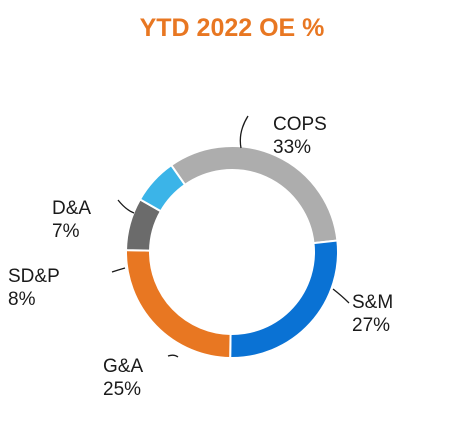 This screenshot has width=464, height=448. What do you see at coordinates (173, 356) in the screenshot?
I see `leader-line-g-and-a` at bounding box center [173, 356].